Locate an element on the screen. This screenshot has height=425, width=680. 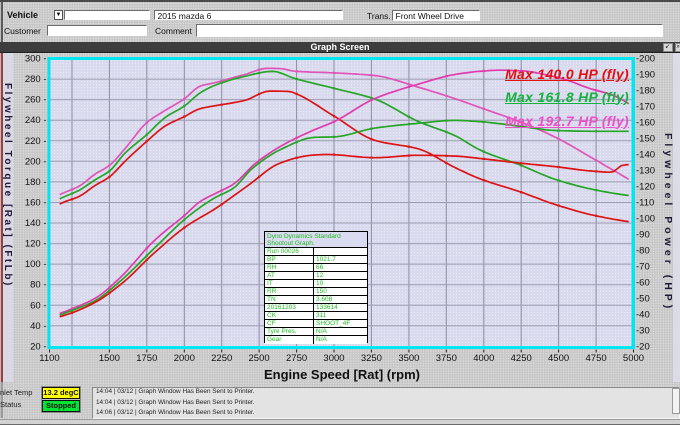
svg-text: 20 - is located at coordinates (38, 346).